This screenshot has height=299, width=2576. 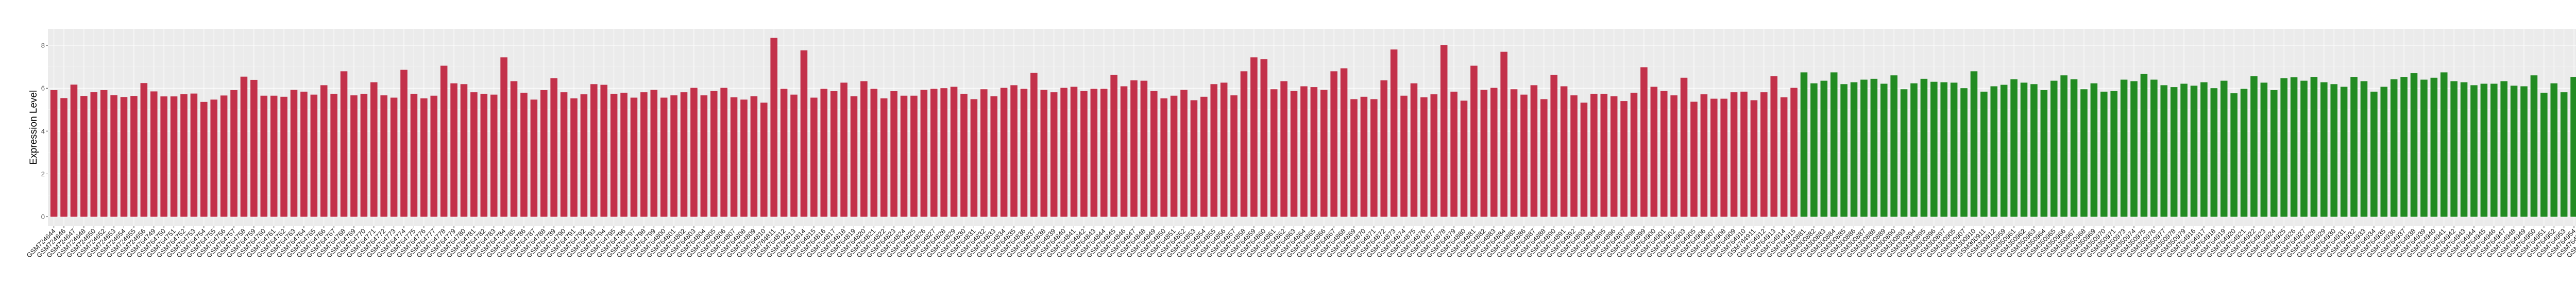 What do you see at coordinates (33, 127) in the screenshot?
I see `y-axis-title: Expression Level` at bounding box center [33, 127].